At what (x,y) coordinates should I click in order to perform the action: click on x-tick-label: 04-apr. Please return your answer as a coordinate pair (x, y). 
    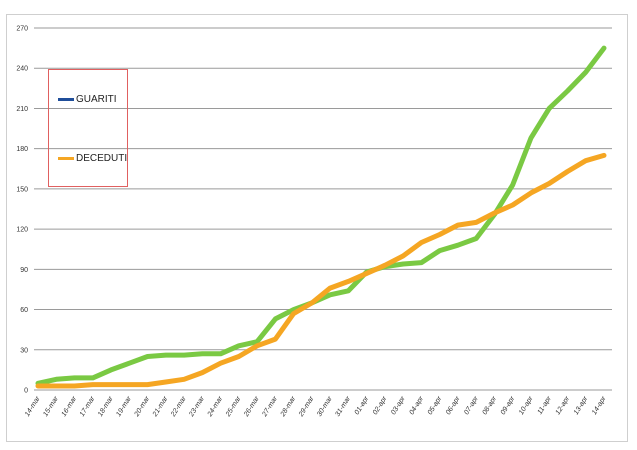
    Looking at the image, I should click on (416, 405).